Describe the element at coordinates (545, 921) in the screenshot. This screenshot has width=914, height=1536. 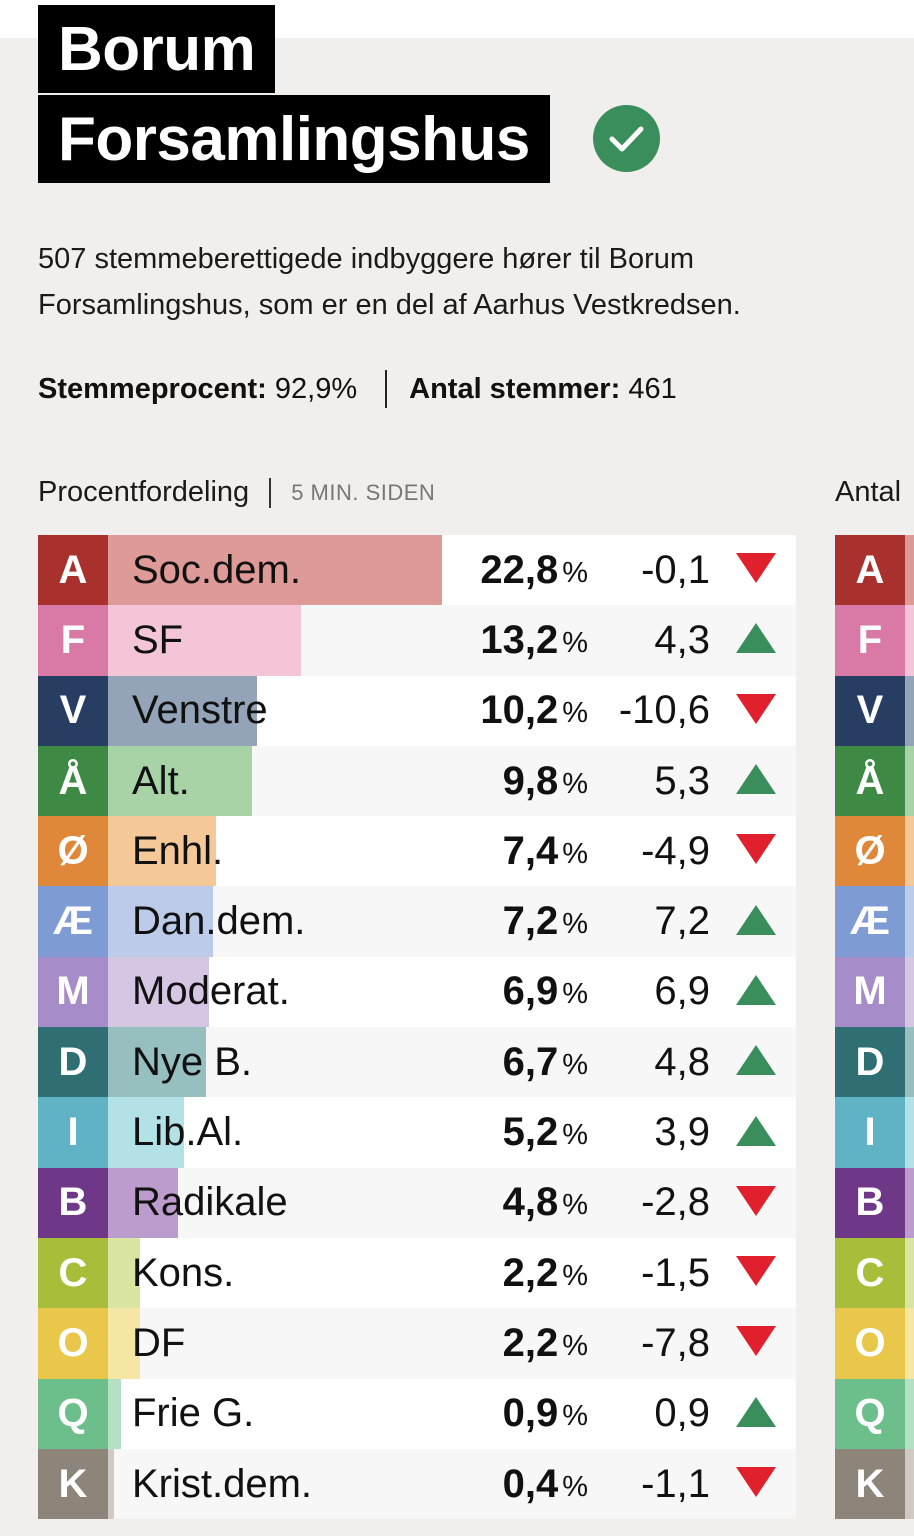
I see `party-percentage: 7,2%` at that location.